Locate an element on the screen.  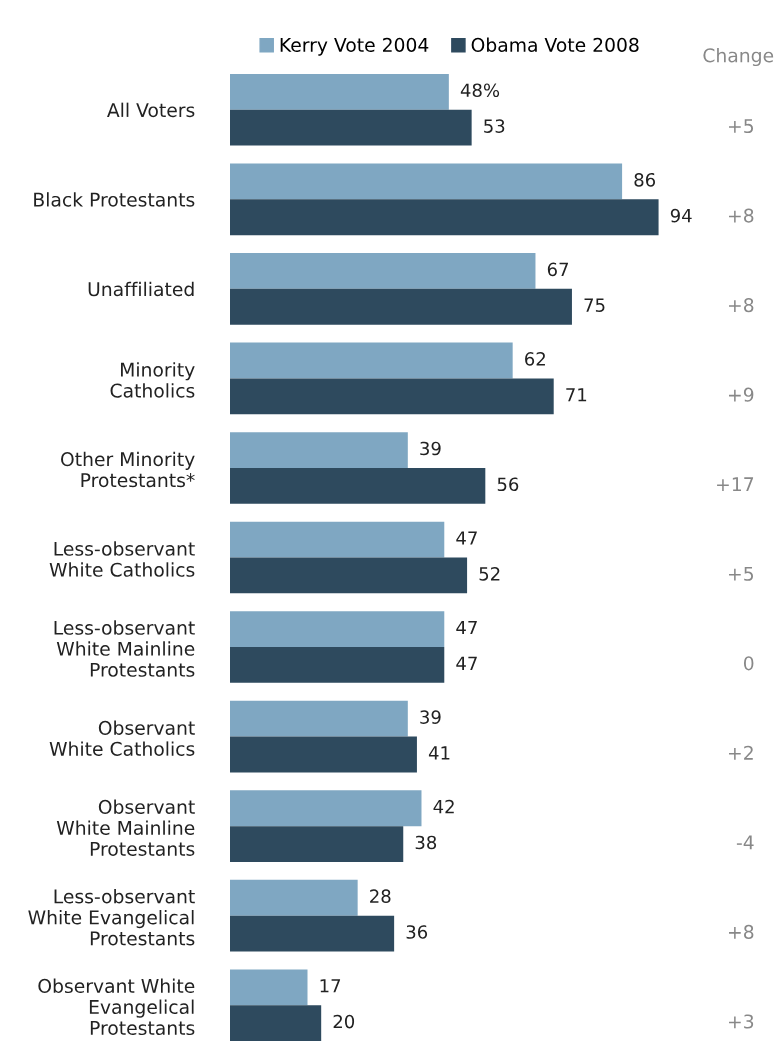
data-label: 36 is located at coordinates (417, 932).